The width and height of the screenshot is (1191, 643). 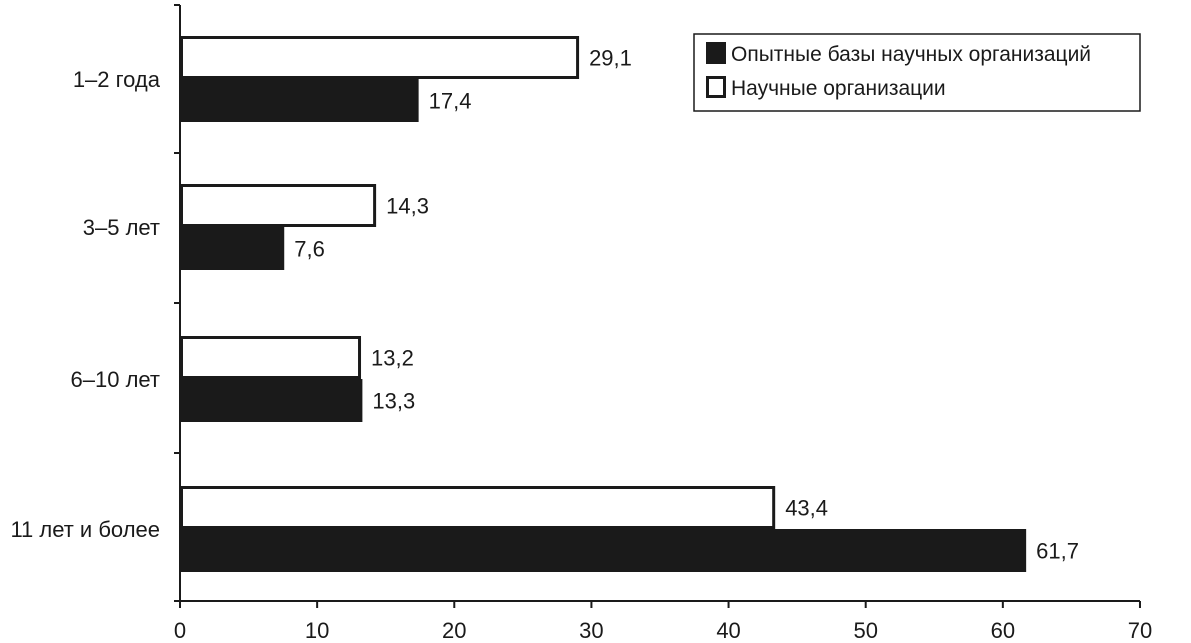 What do you see at coordinates (392, 358) in the screenshot?
I see `value-label-research-orgs-6-10-years: 13,2` at bounding box center [392, 358].